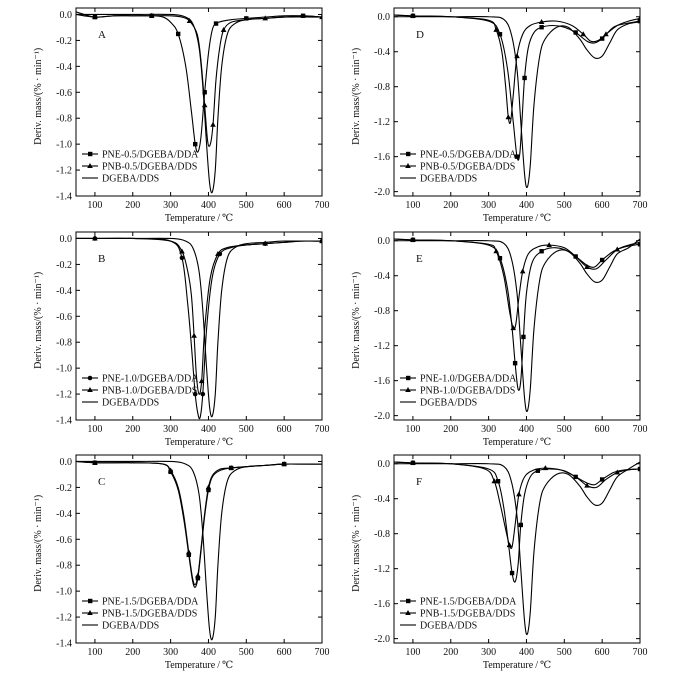  What do you see at coordinates (284, 429) in the screenshot?
I see `x-tick-label: 600` at bounding box center [284, 429].